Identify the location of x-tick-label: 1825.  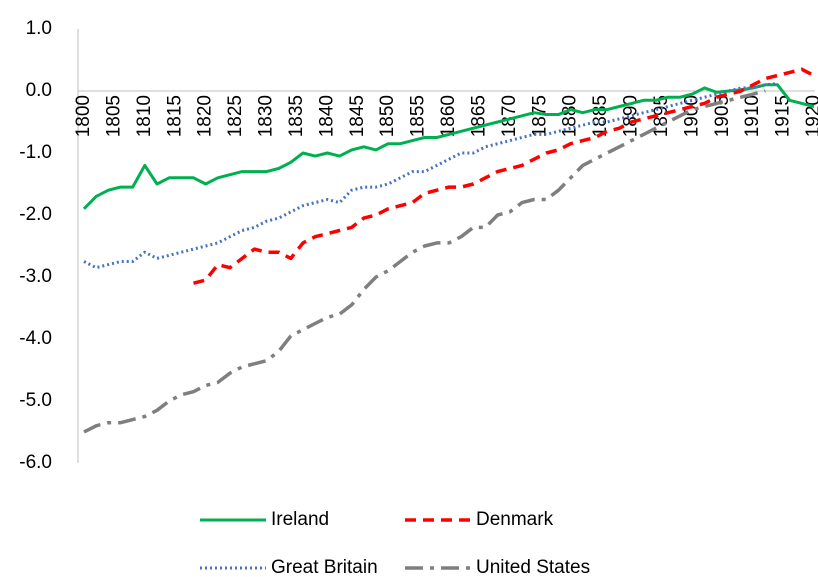
(235, 116).